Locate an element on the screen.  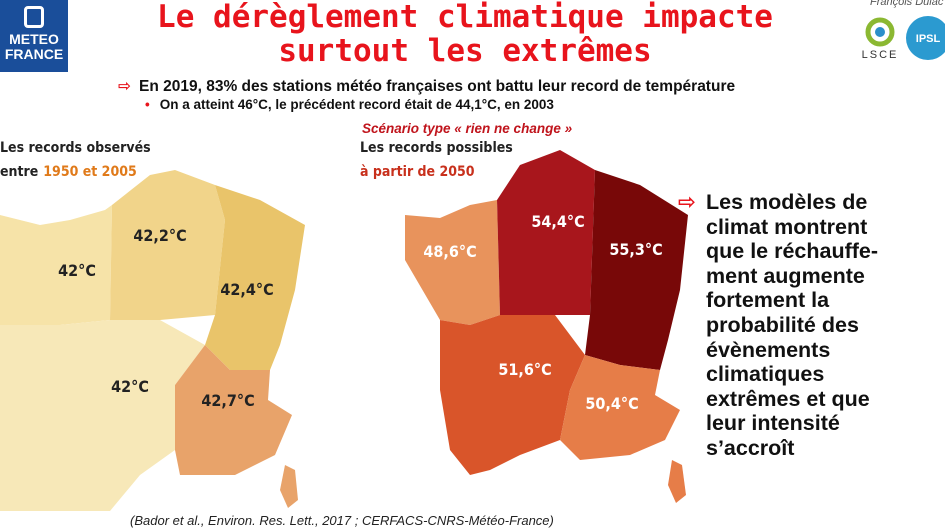
region-label: 48,6°C is located at coordinates (449, 251).